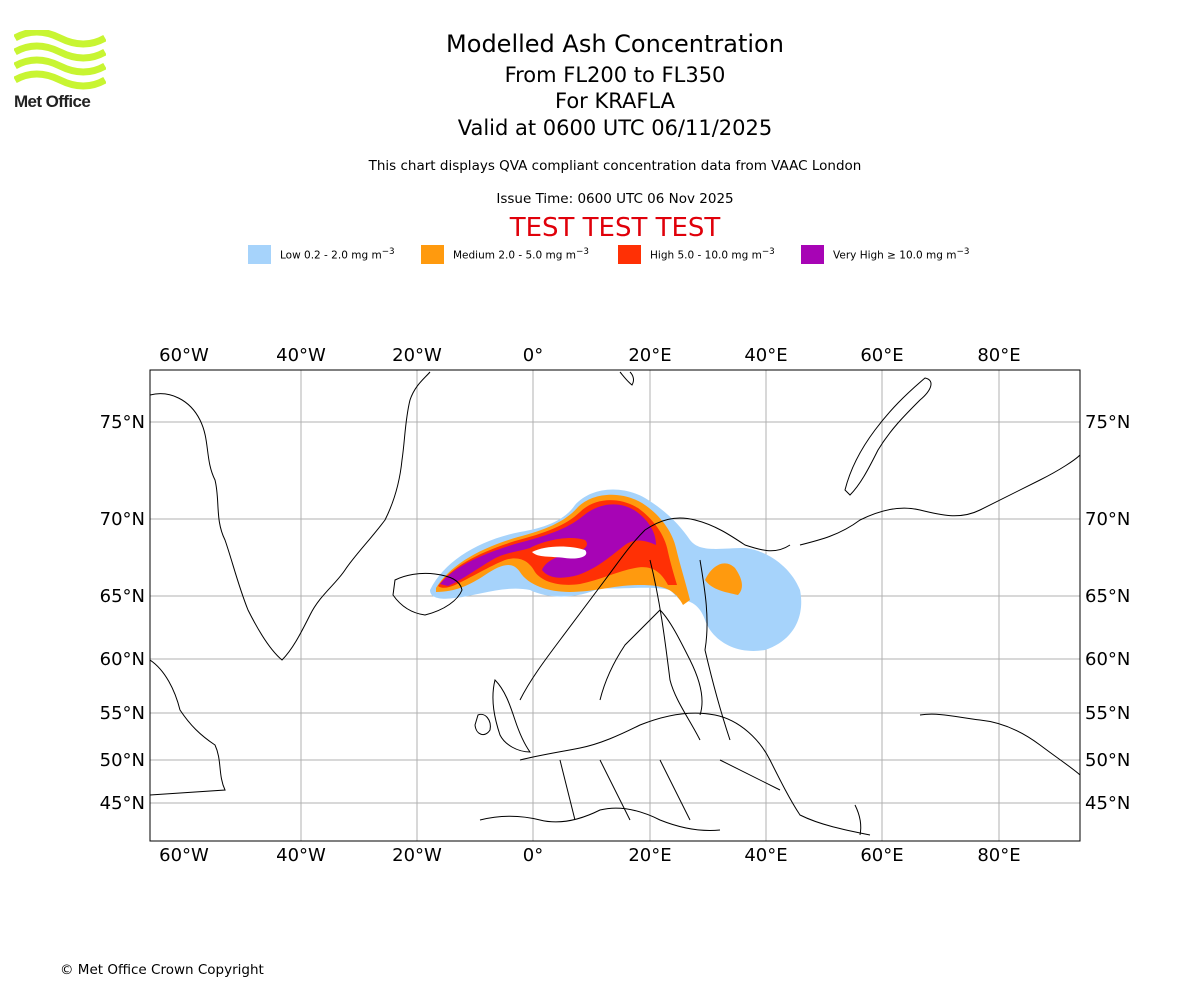  I want to click on ash-very-high-area, so click(548, 545).